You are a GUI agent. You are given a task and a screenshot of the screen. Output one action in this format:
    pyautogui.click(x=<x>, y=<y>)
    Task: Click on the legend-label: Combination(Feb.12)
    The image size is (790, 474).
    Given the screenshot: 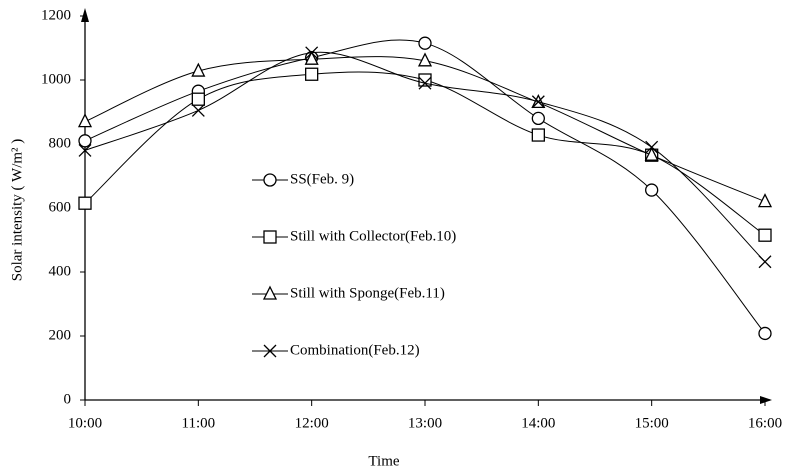 What is the action you would take?
    pyautogui.click(x=355, y=350)
    